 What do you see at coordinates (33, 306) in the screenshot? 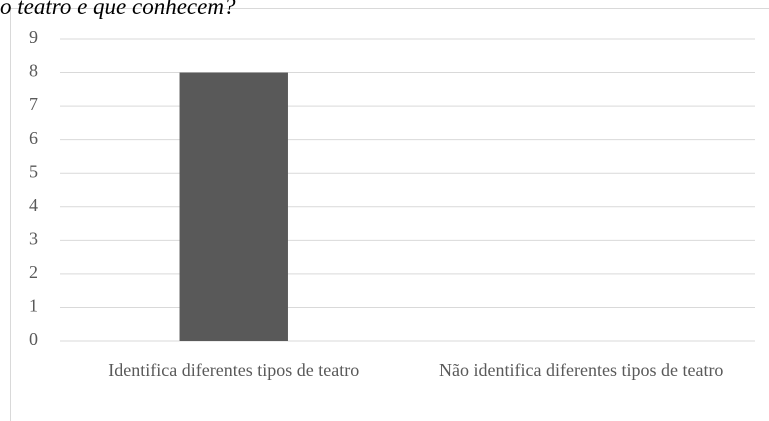
I see `y-tick-label: 1` at bounding box center [33, 306].